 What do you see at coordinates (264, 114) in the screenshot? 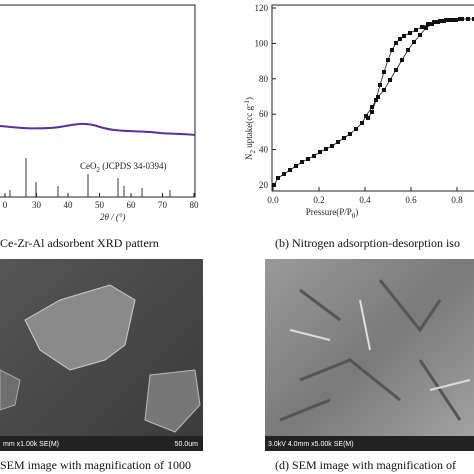
I see `y-tick-label: 60` at bounding box center [264, 114].